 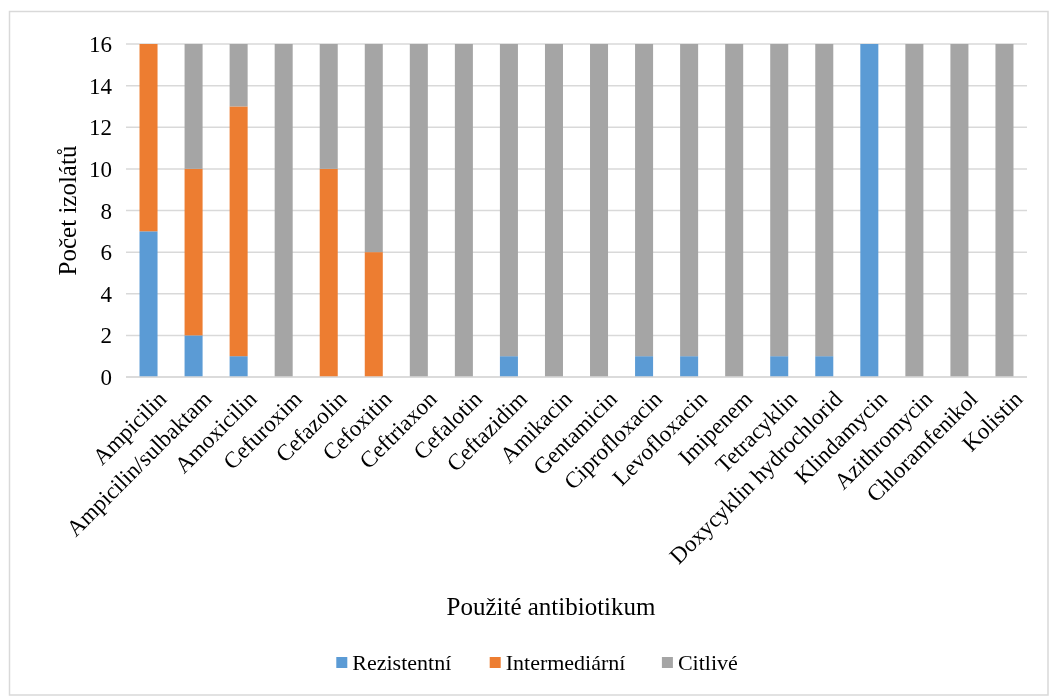 I want to click on y-axis-title: Počet izolátů, so click(x=67, y=210).